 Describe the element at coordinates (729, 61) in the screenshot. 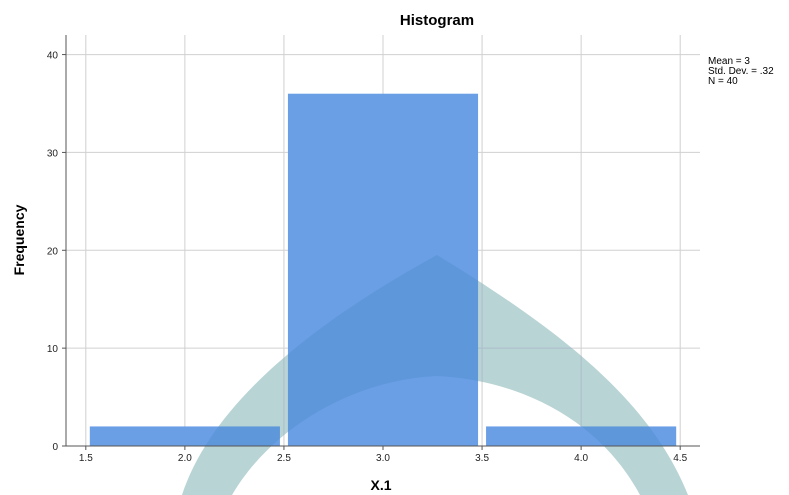

I see `stat-mean: Mean = 3` at that location.